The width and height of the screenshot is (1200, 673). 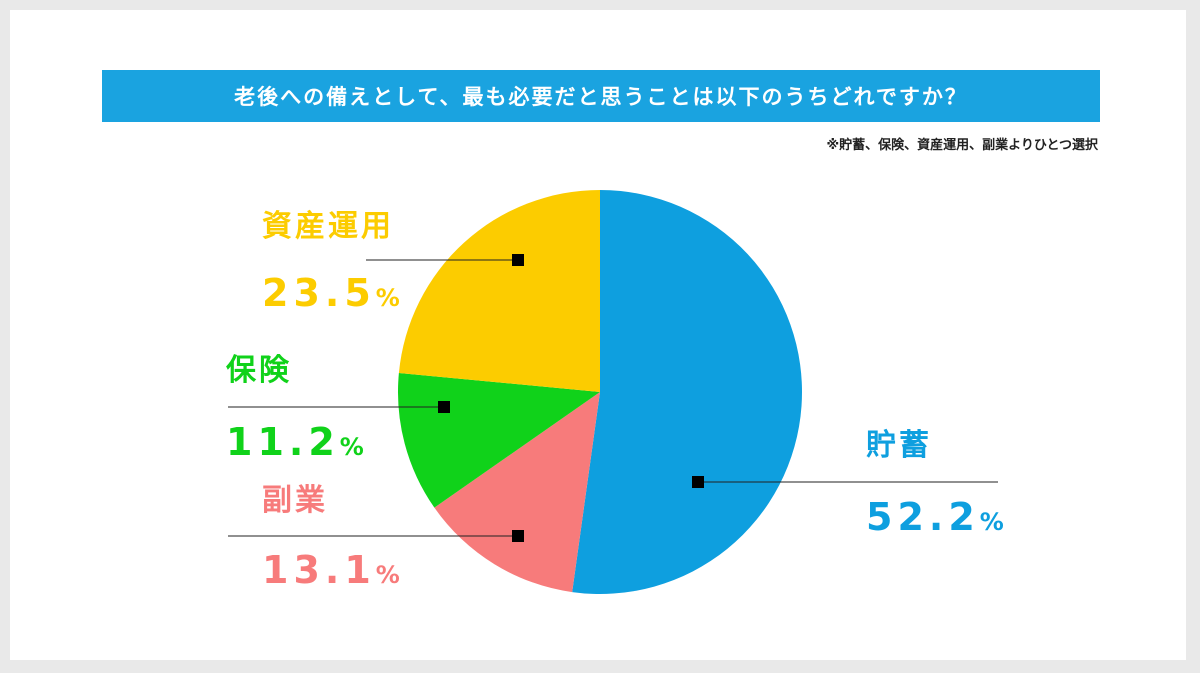 I want to click on slice-value-3: 11.2%, so click(x=295, y=442).